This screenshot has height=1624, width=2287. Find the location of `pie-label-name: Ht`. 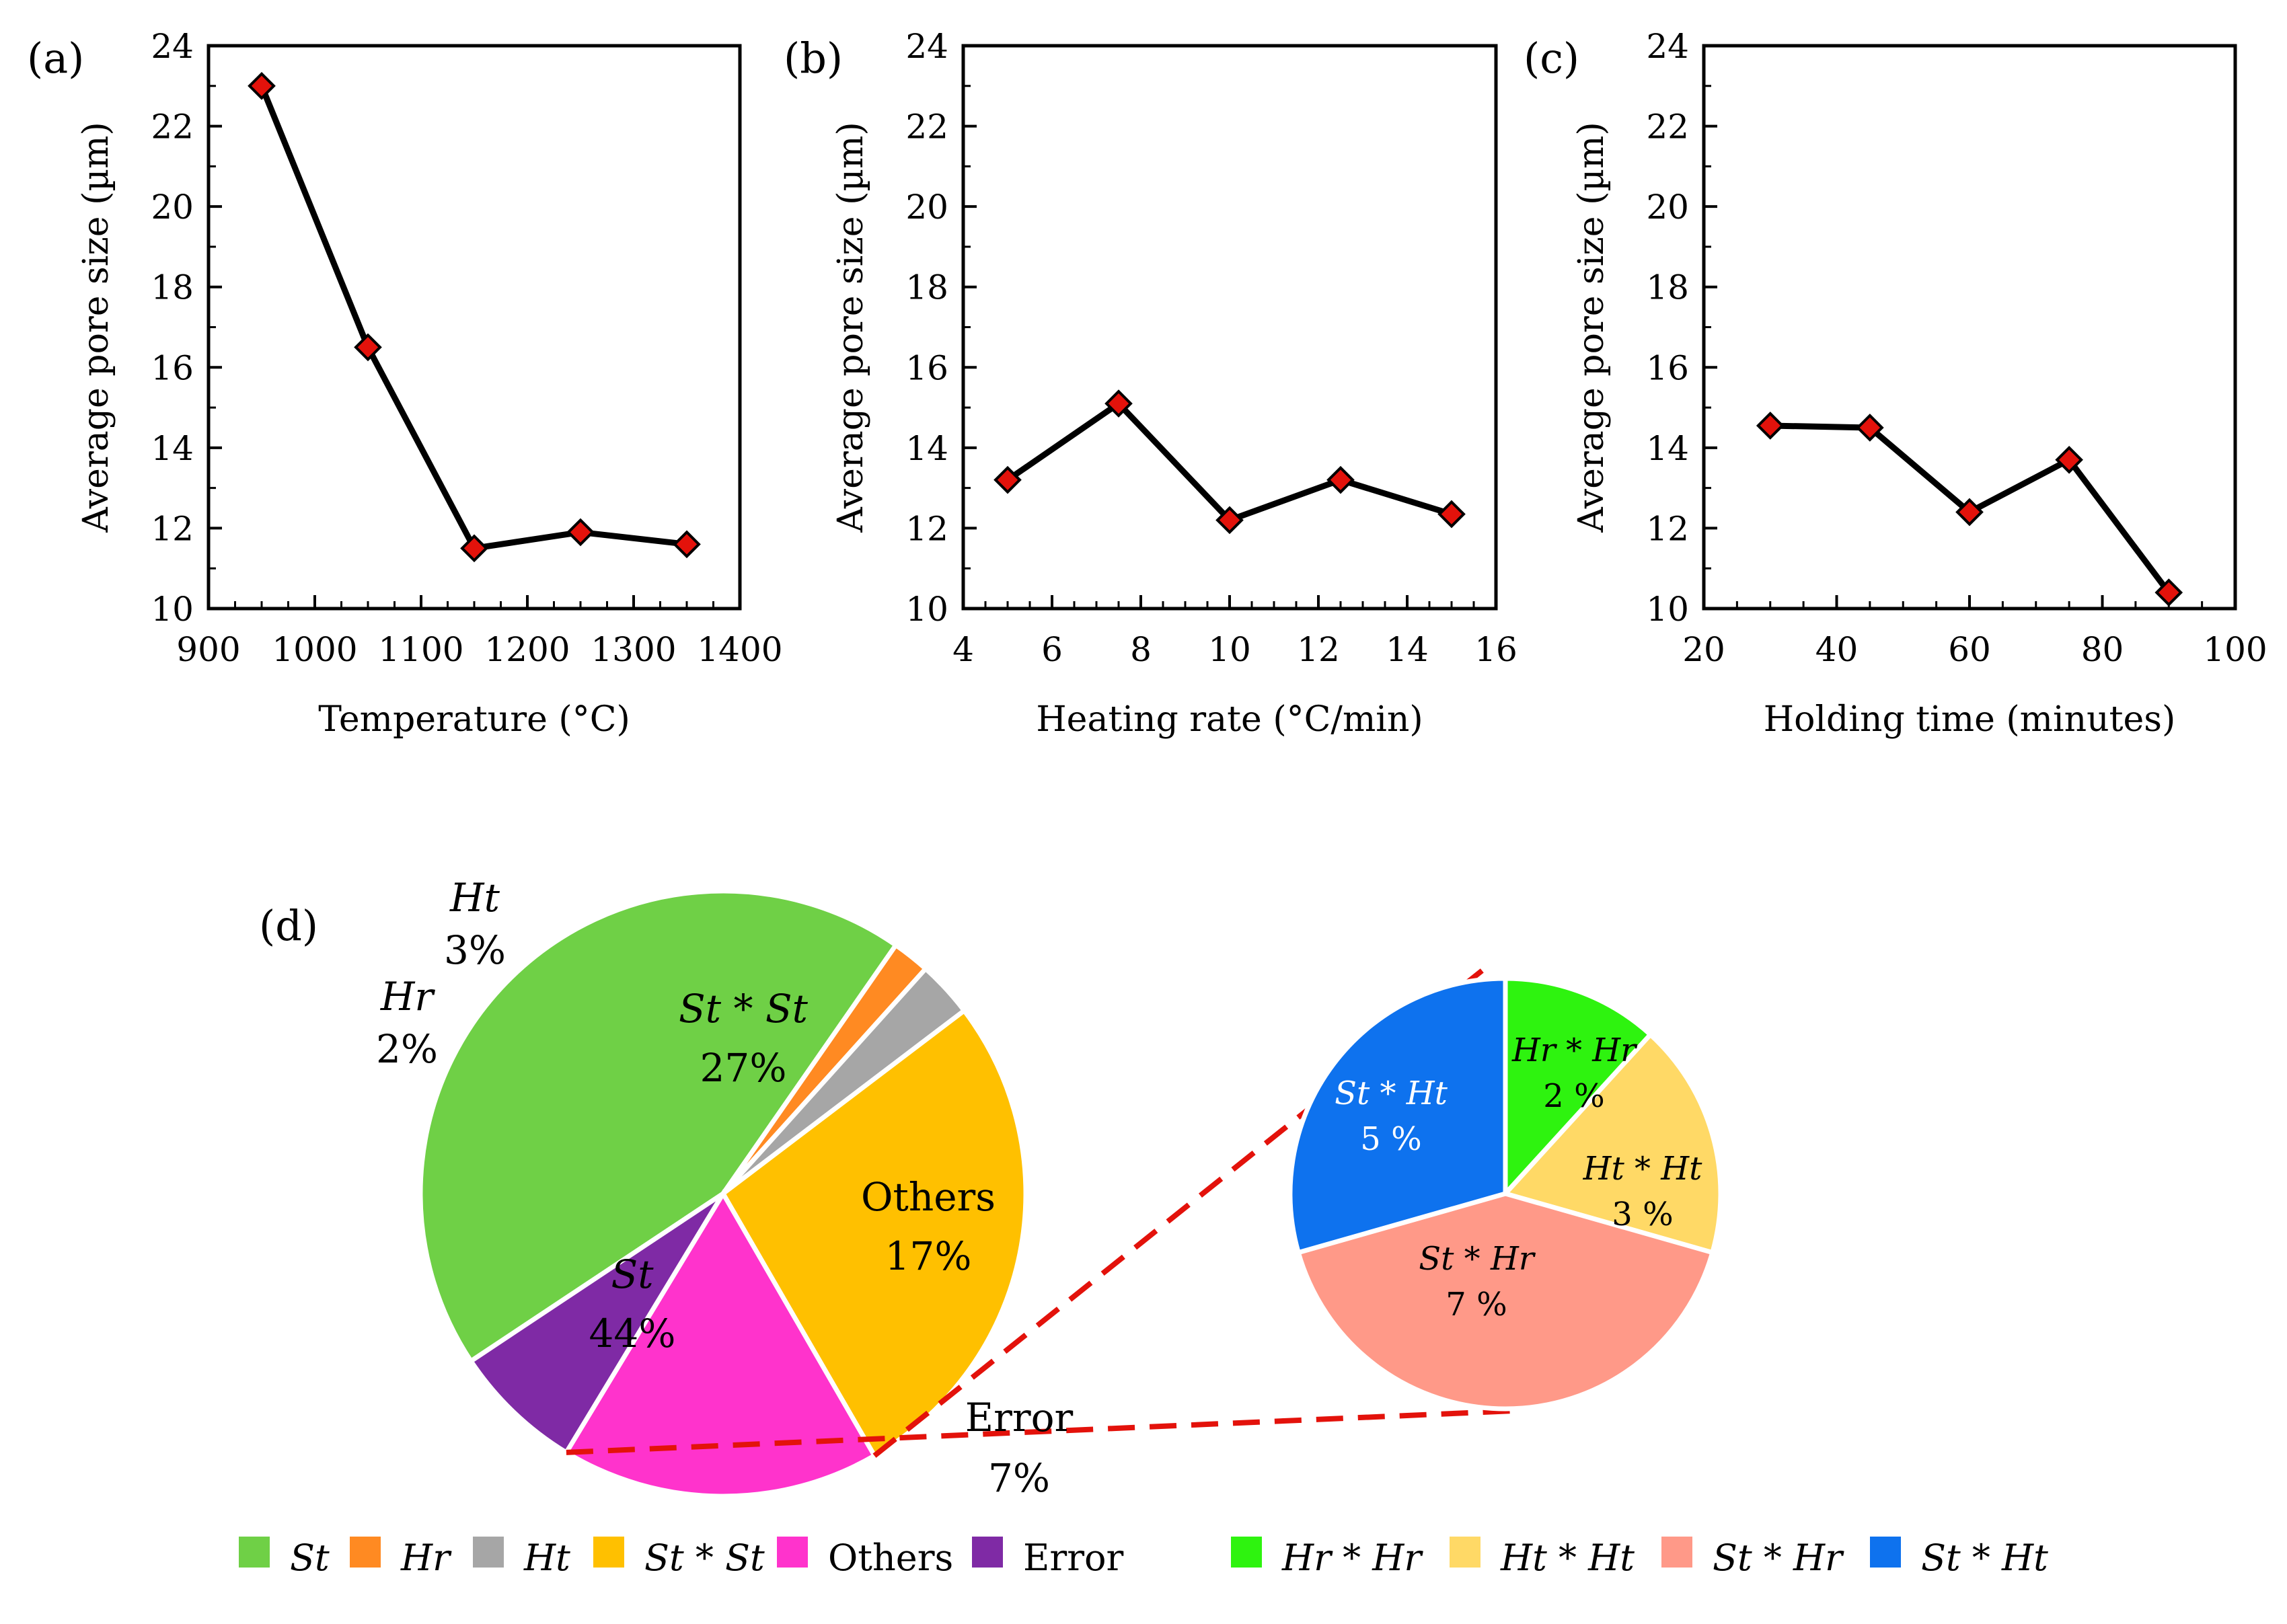

pie-label-name: Ht is located at coordinates (475, 898).